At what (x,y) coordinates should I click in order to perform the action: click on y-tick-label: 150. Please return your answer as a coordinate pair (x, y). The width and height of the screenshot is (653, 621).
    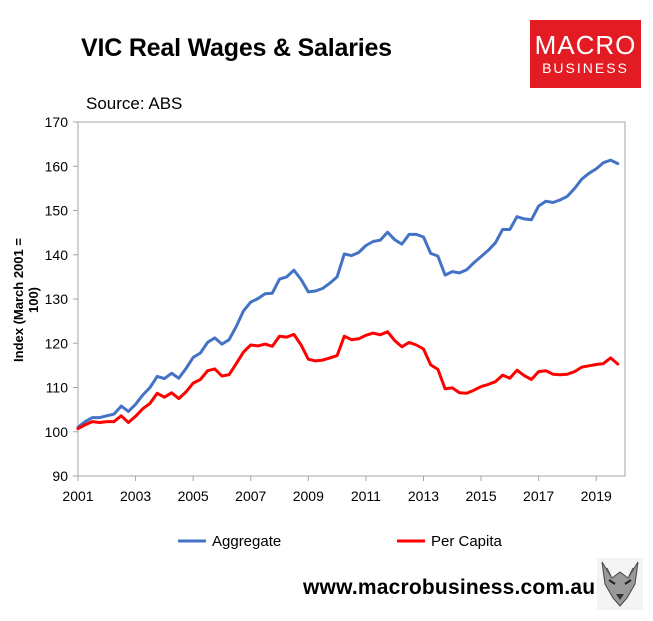
    Looking at the image, I should click on (57, 211).